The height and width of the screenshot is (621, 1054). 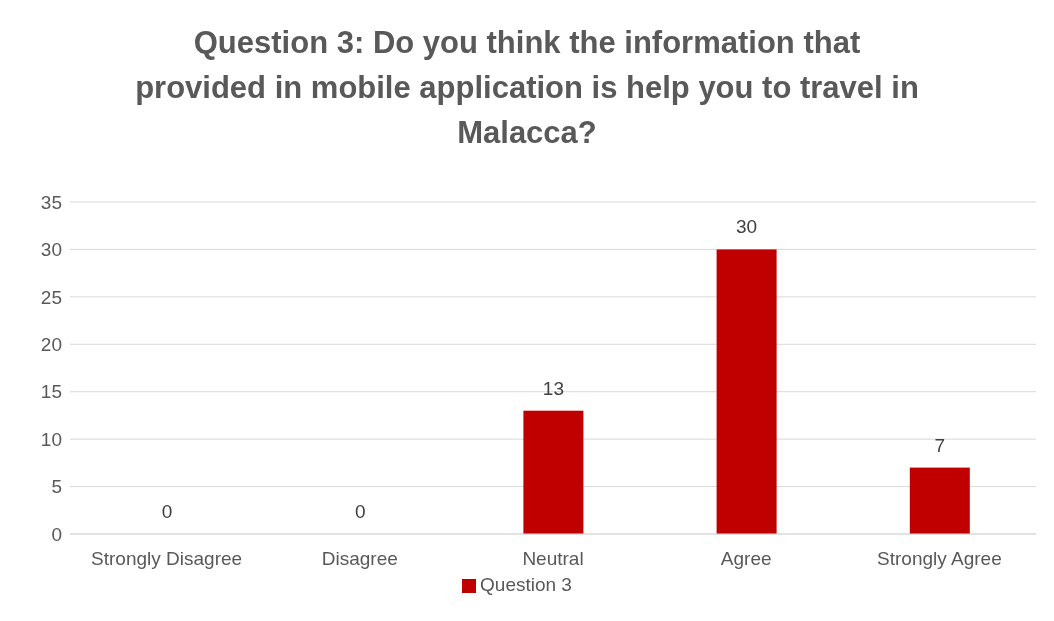 What do you see at coordinates (940, 445) in the screenshot?
I see `data-label: 7` at bounding box center [940, 445].